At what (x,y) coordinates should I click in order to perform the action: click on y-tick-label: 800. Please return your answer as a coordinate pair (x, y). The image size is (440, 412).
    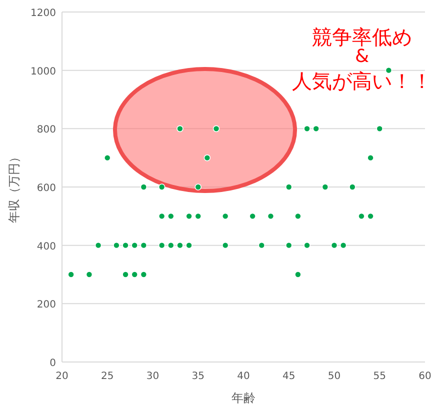
    Looking at the image, I should click on (46, 130).